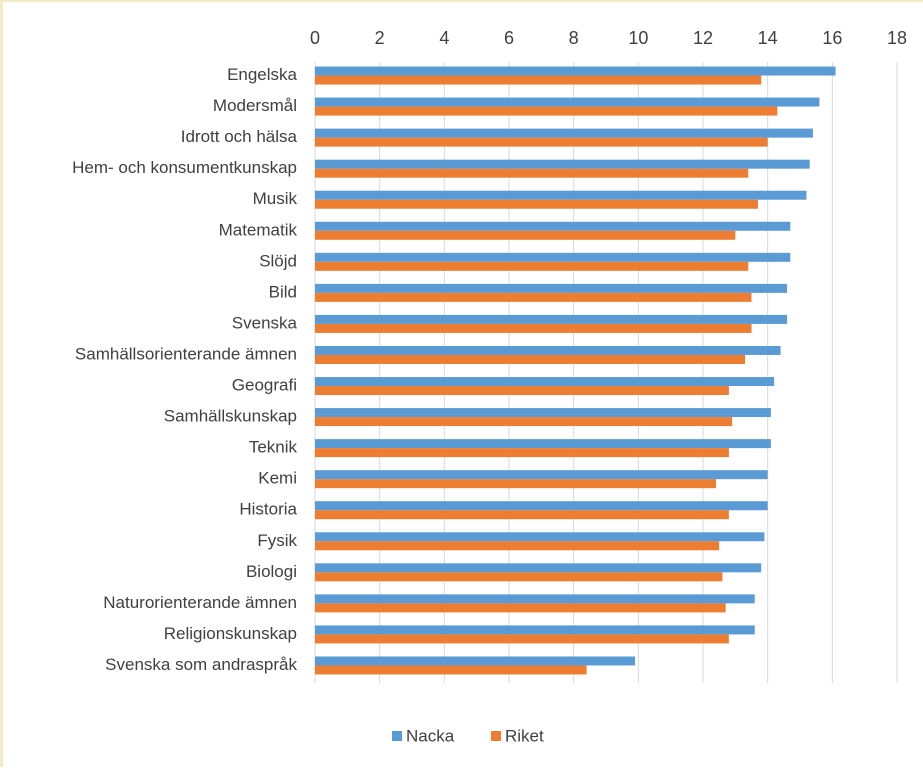  Describe the element at coordinates (230, 416) in the screenshot. I see `category-label: Samhällskunskap` at that location.